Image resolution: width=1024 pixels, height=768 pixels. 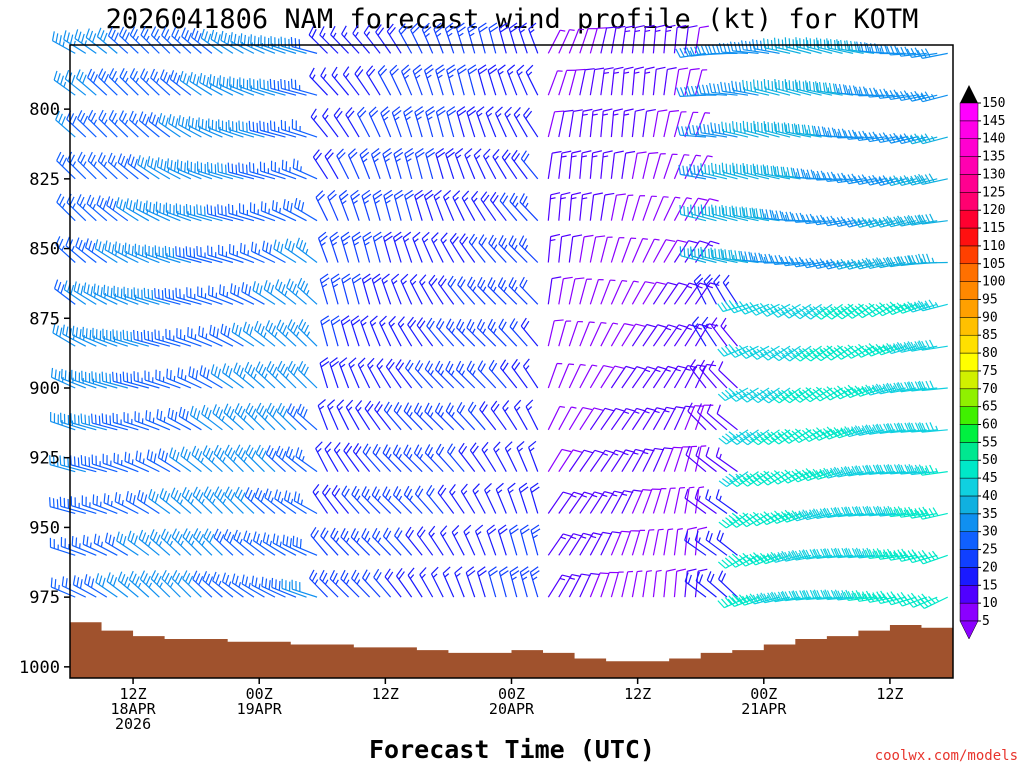 What do you see at coordinates (133, 724) in the screenshot?
I see `x-tick-label: 2026` at bounding box center [133, 724].